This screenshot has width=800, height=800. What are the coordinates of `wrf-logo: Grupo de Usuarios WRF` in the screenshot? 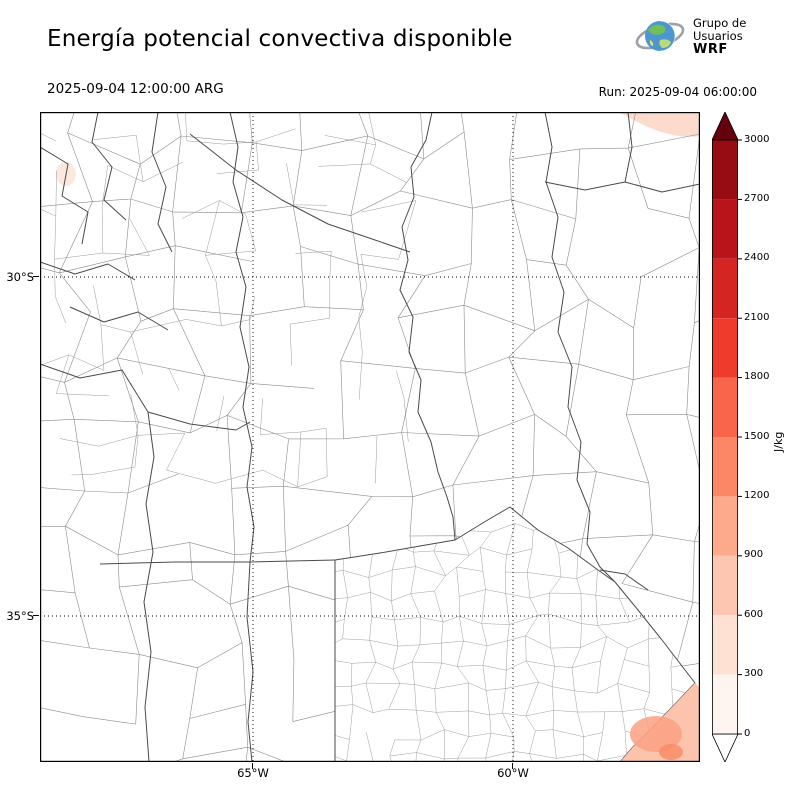 It's located at (690, 36).